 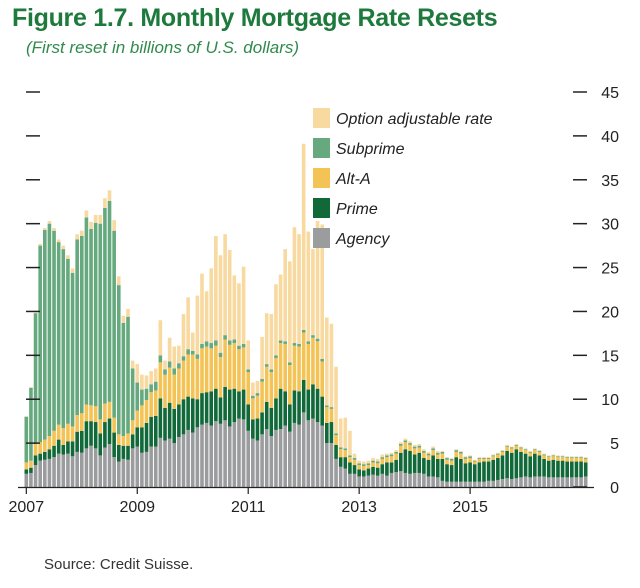 I want to click on y-tick-label: 35, so click(x=610, y=181).